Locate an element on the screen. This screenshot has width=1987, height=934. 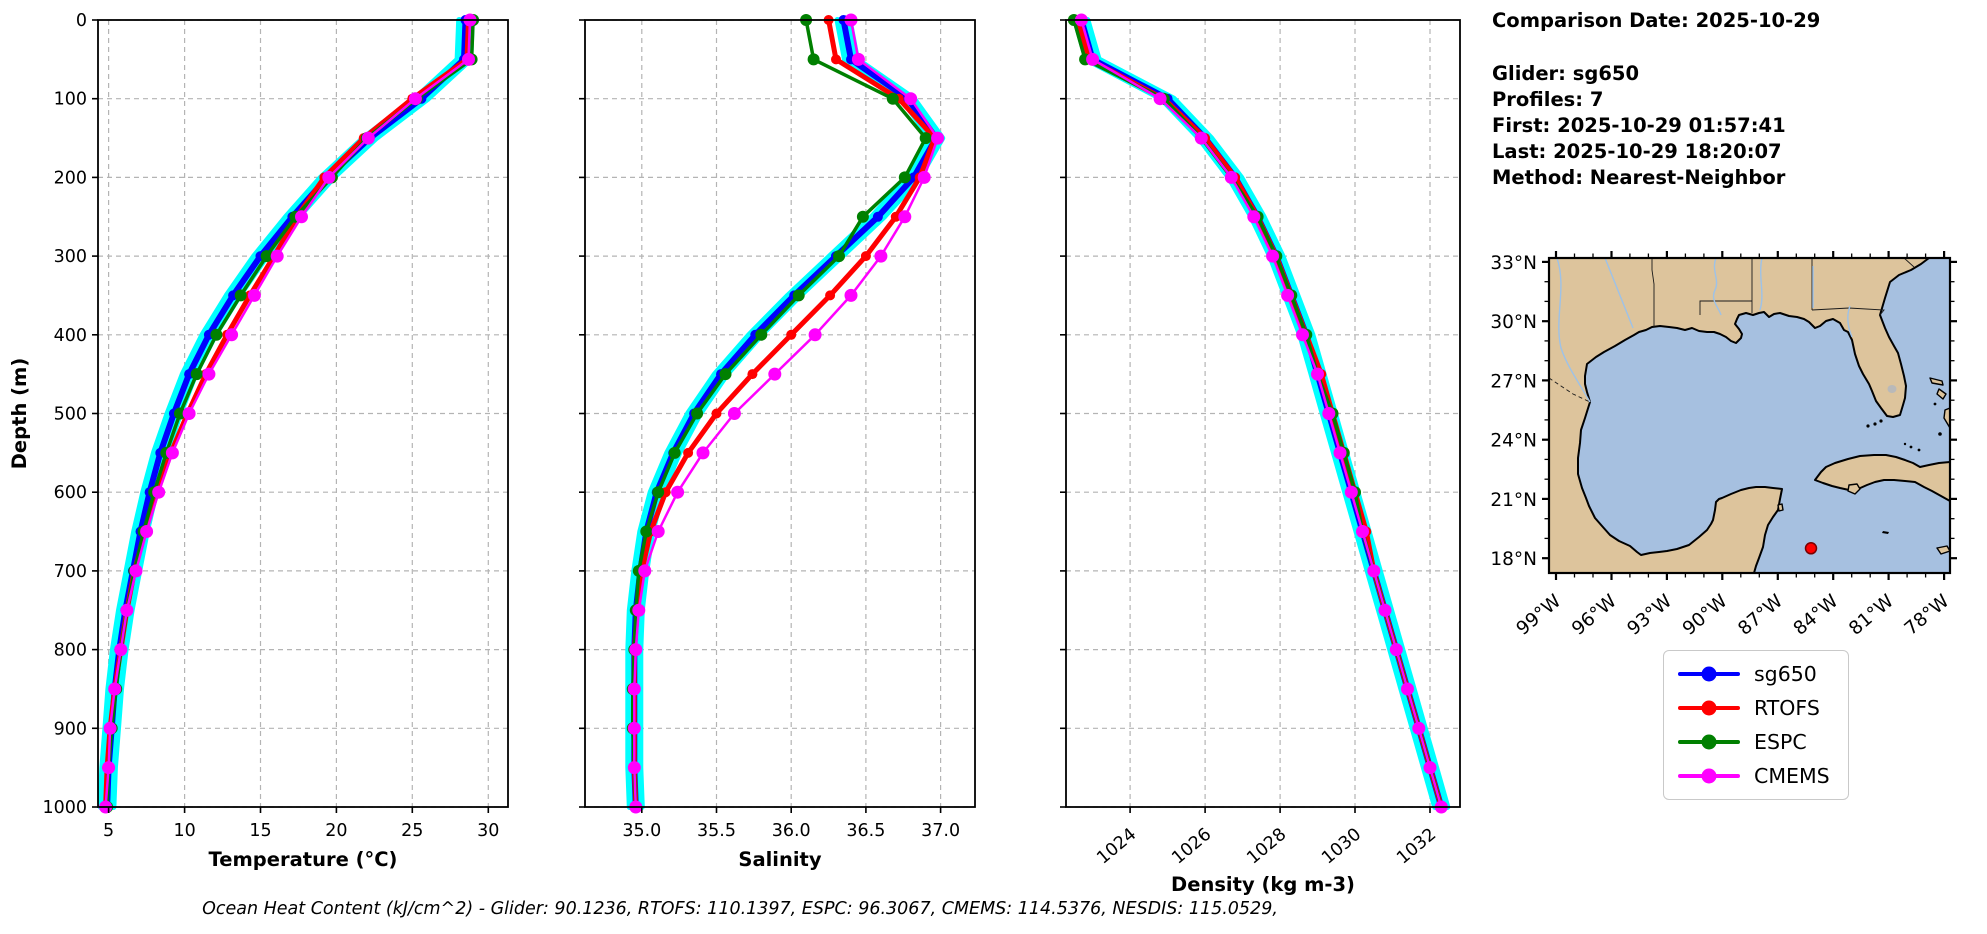
depth-tick-label: 400 is located at coordinates (70, 336).